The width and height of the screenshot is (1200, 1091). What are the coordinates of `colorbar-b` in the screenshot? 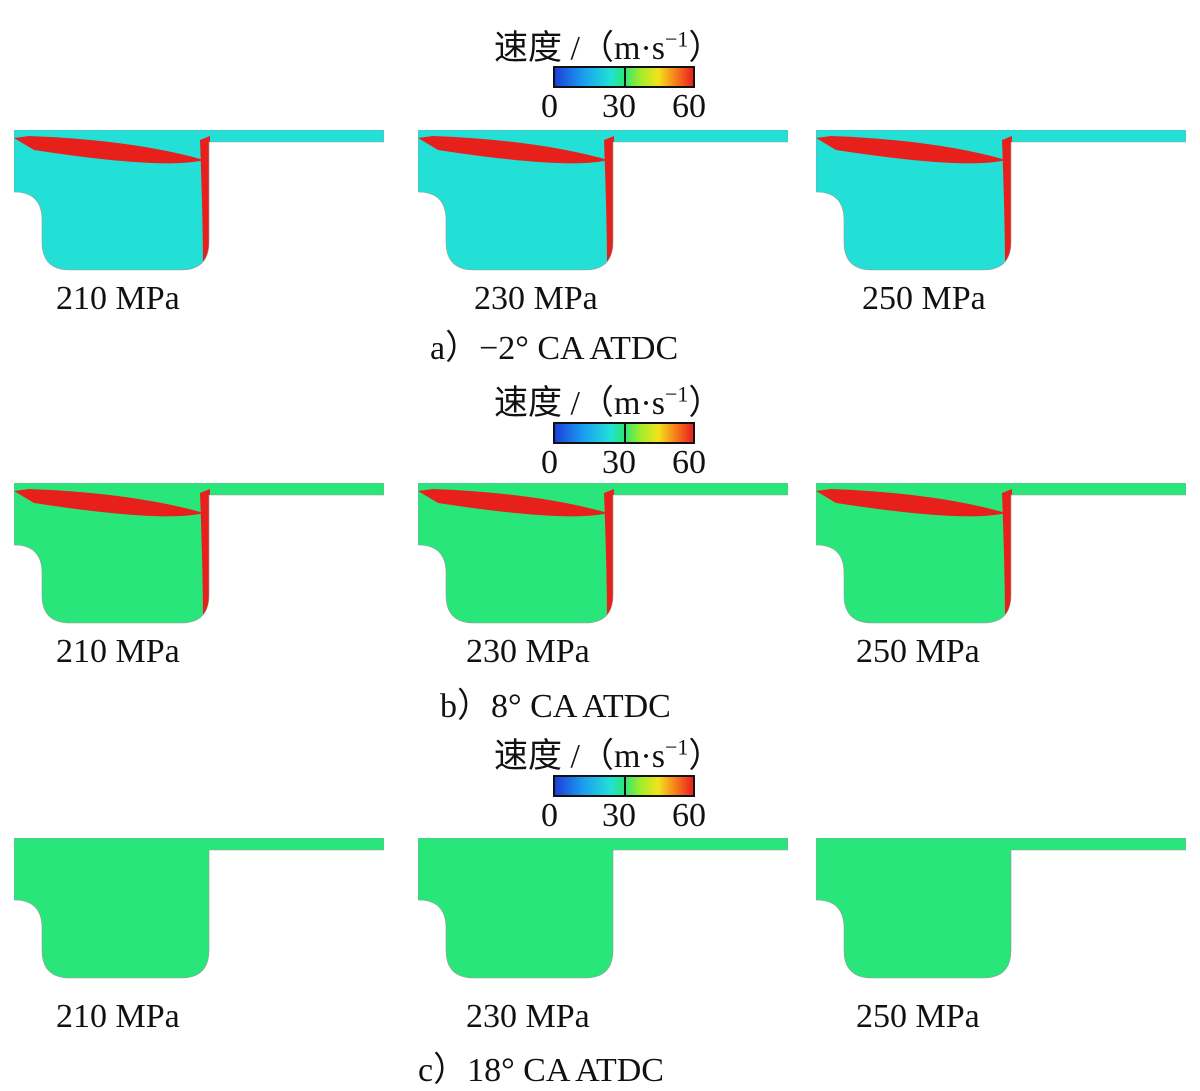 It's located at (624, 433).